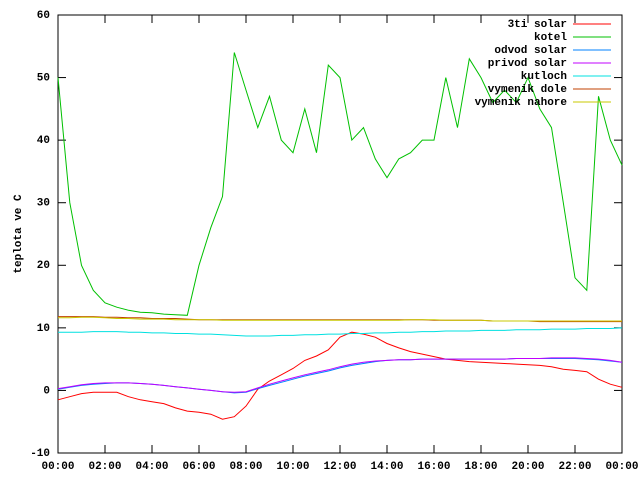 The width and height of the screenshot is (640, 480). Describe the element at coordinates (574, 467) in the screenshot. I see `x-tick-label: 22:00` at that location.